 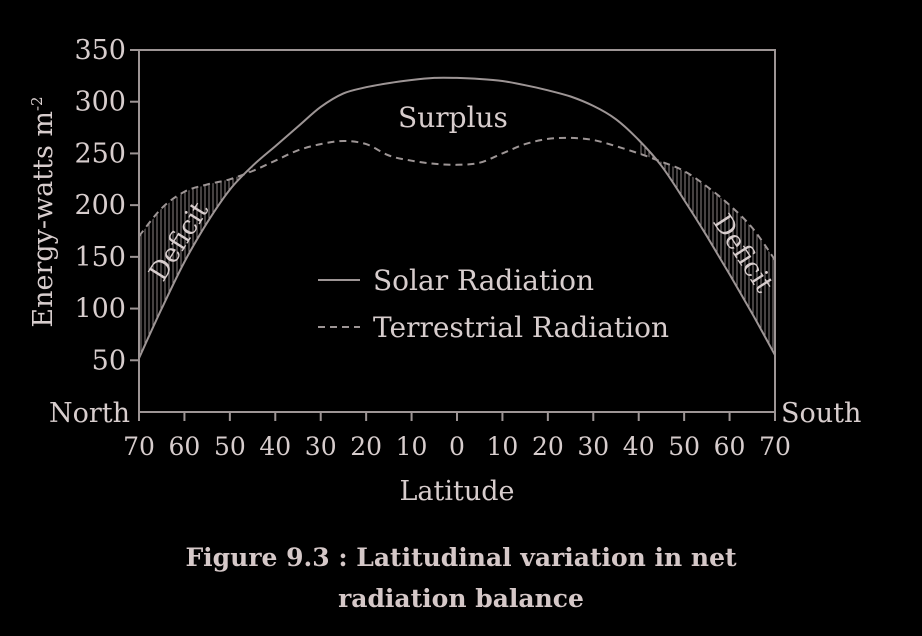 What do you see at coordinates (483, 280) in the screenshot?
I see `legend-label-solar: Solar Radiation` at bounding box center [483, 280].